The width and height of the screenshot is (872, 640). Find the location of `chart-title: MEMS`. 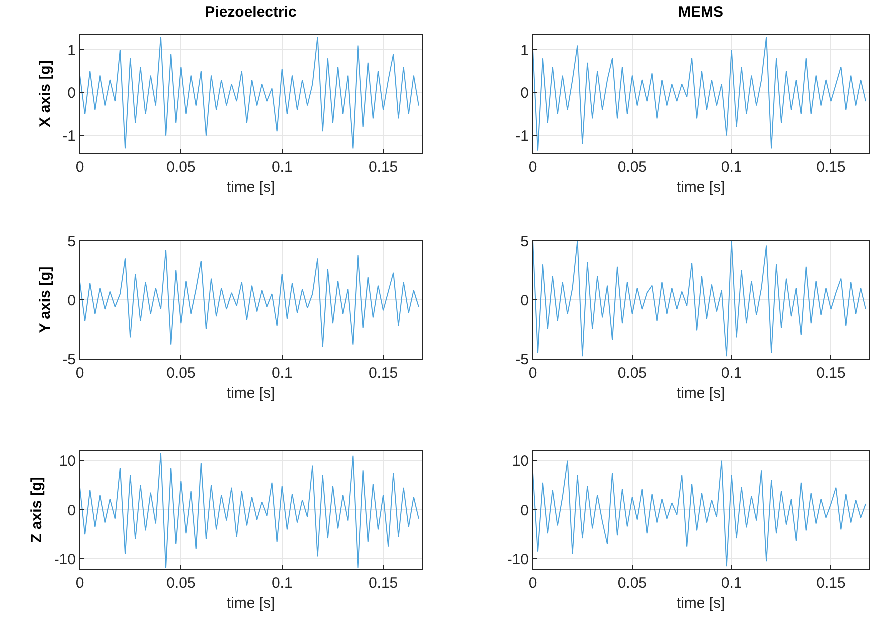

chart-title: MEMS is located at coordinates (701, 12).